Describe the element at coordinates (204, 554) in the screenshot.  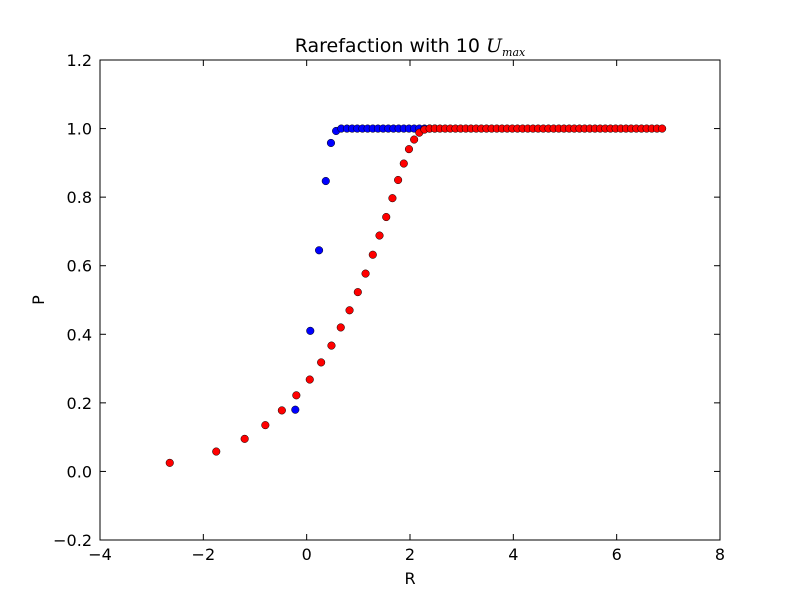
I see `x-tick-label: −2` at that location.